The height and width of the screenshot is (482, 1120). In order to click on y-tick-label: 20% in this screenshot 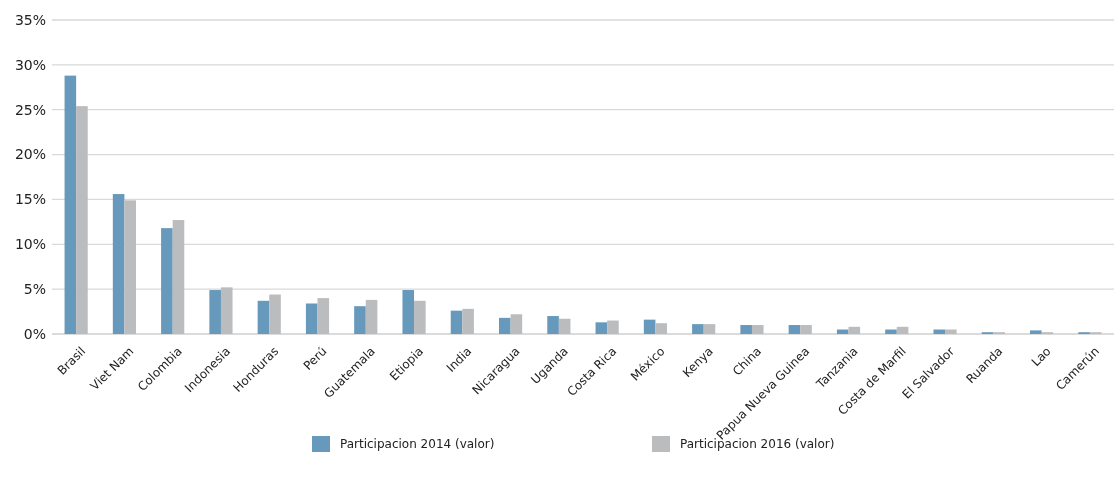, I will do `click(30, 154)`.